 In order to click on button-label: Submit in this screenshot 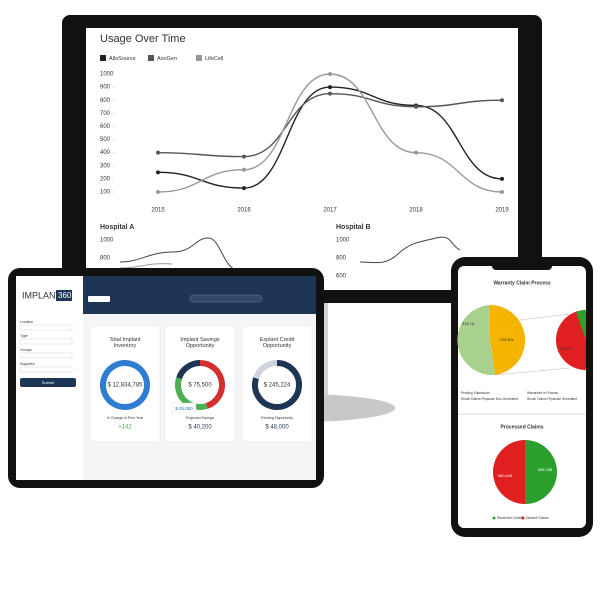, I will do `click(48, 382)`.